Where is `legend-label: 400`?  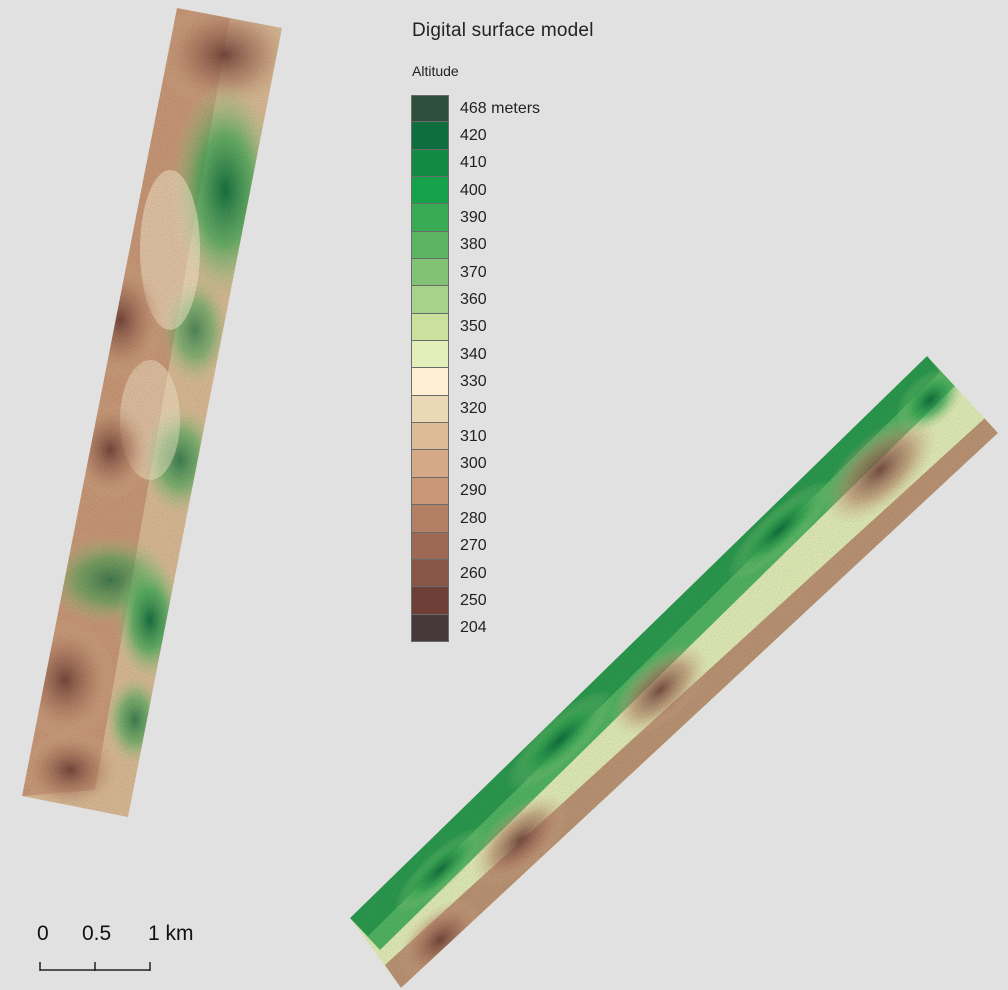 legend-label: 400 is located at coordinates (473, 190).